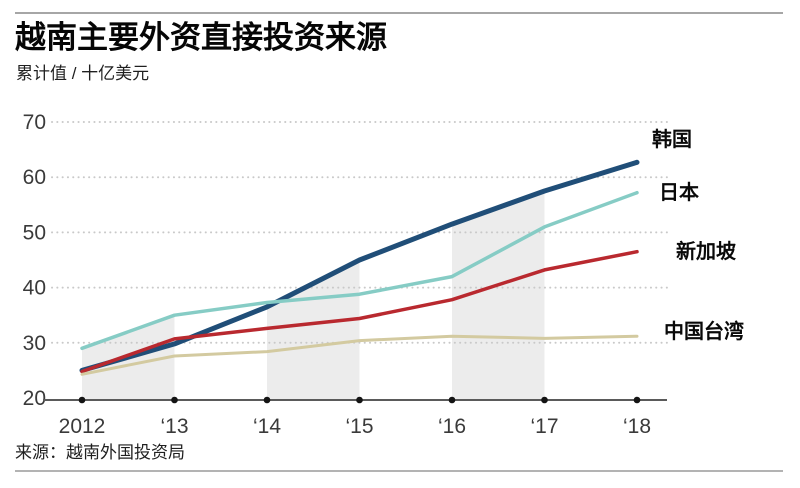 The width and height of the screenshot is (800, 488). I want to click on bottom-rule, so click(399, 471).